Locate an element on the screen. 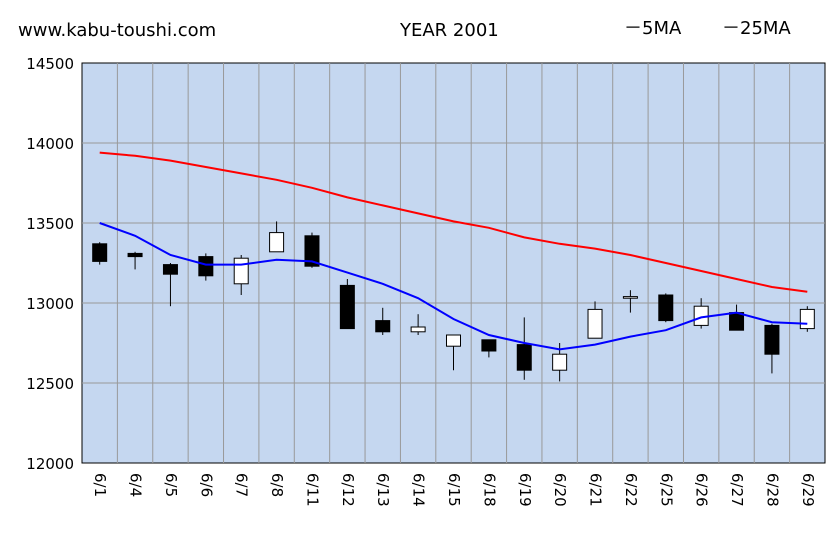 The height and width of the screenshot is (535, 829). x-tick-label: 6/27 is located at coordinates (737, 490).